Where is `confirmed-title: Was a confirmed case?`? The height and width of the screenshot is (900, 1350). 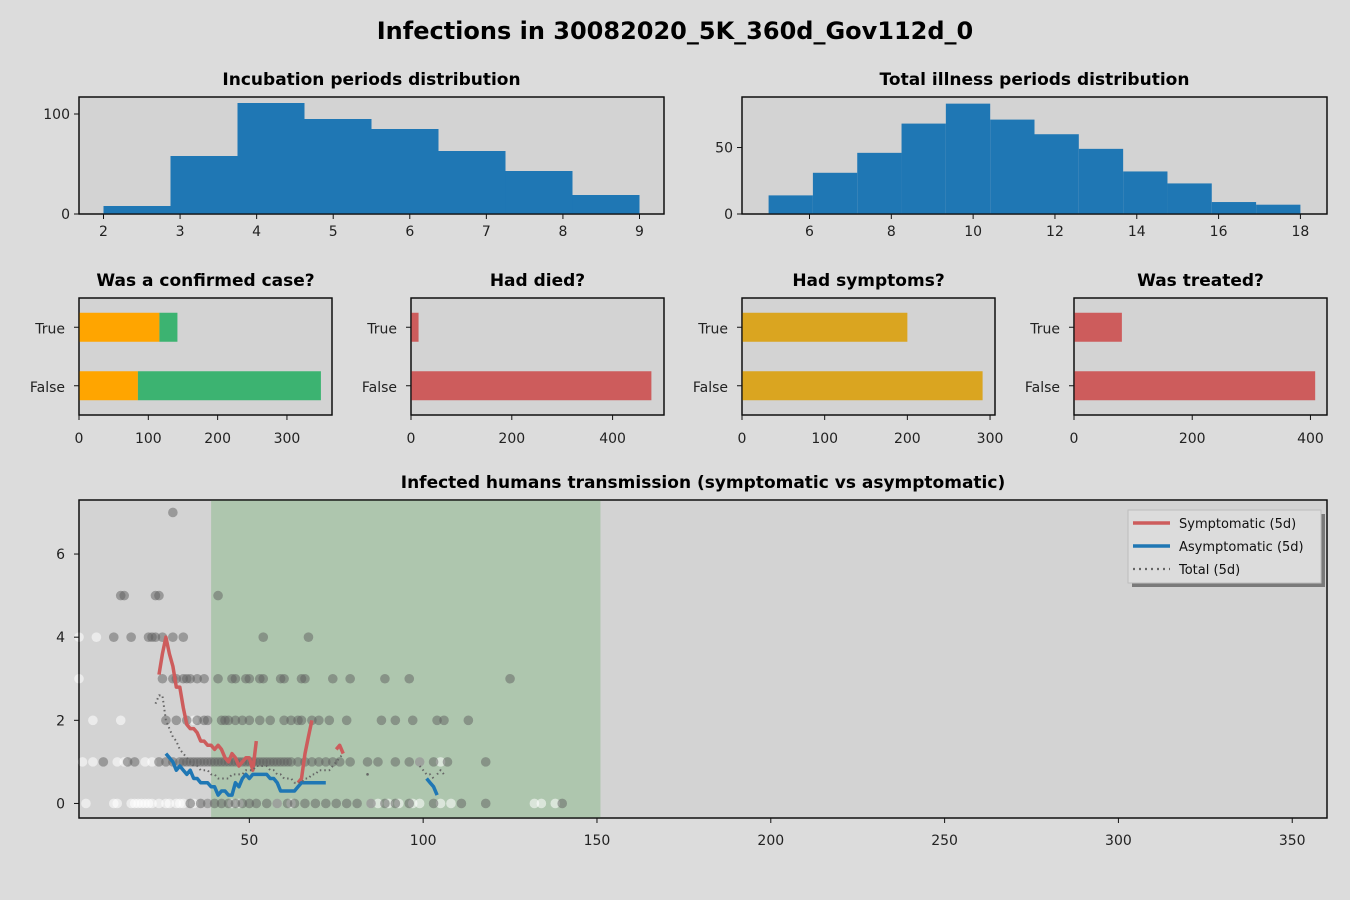
confirmed-title: Was a confirmed case? is located at coordinates (205, 281).